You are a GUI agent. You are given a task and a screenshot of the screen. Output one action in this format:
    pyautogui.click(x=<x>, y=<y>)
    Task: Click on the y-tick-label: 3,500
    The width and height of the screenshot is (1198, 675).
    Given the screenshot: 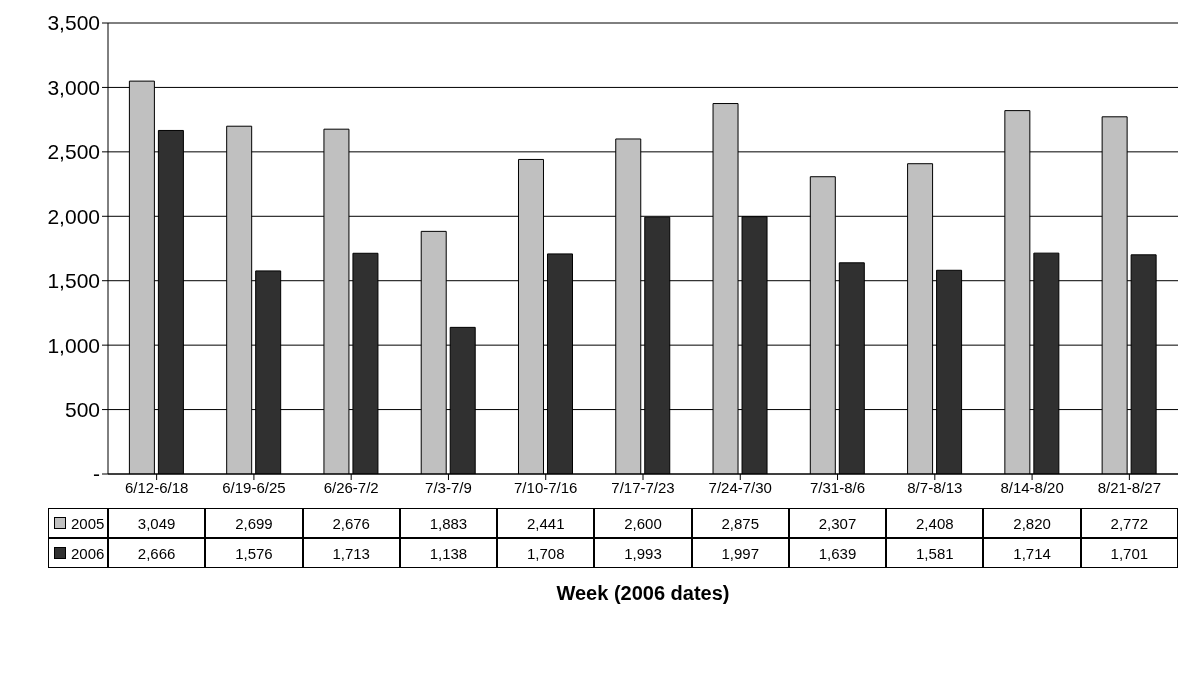 What is the action you would take?
    pyautogui.click(x=73, y=23)
    